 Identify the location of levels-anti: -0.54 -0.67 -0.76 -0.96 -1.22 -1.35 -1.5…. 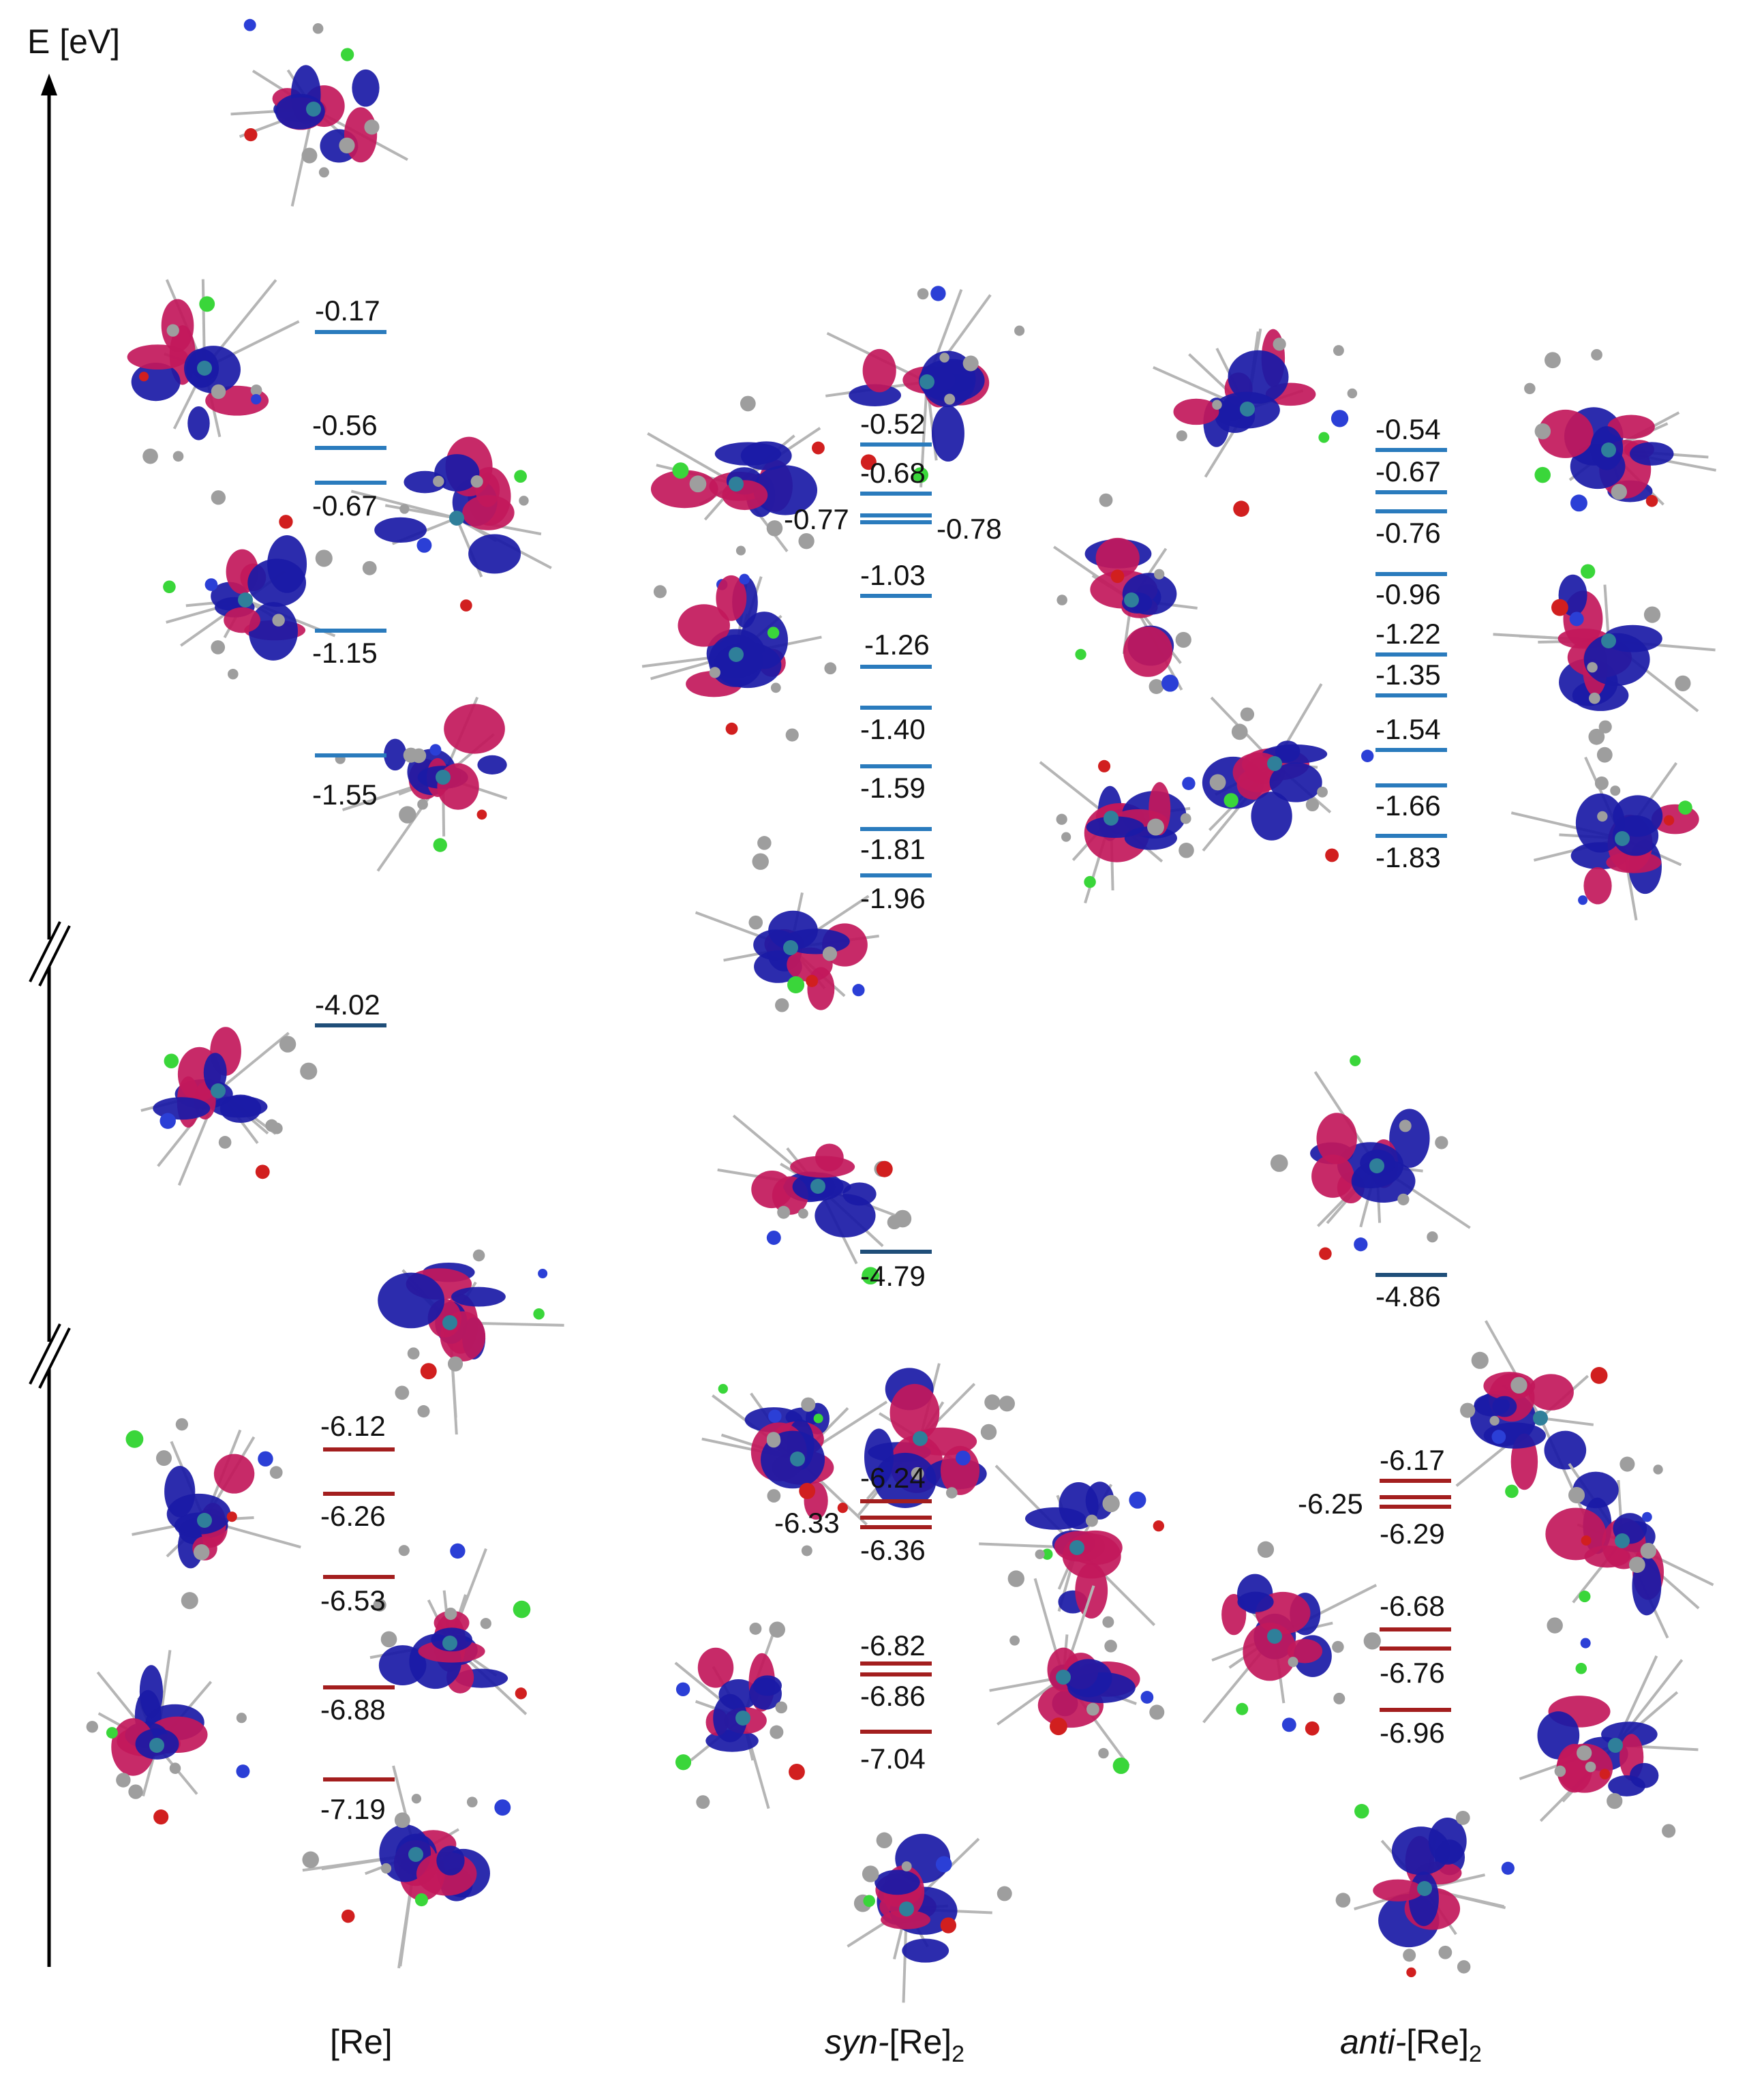
(1374, 1081).